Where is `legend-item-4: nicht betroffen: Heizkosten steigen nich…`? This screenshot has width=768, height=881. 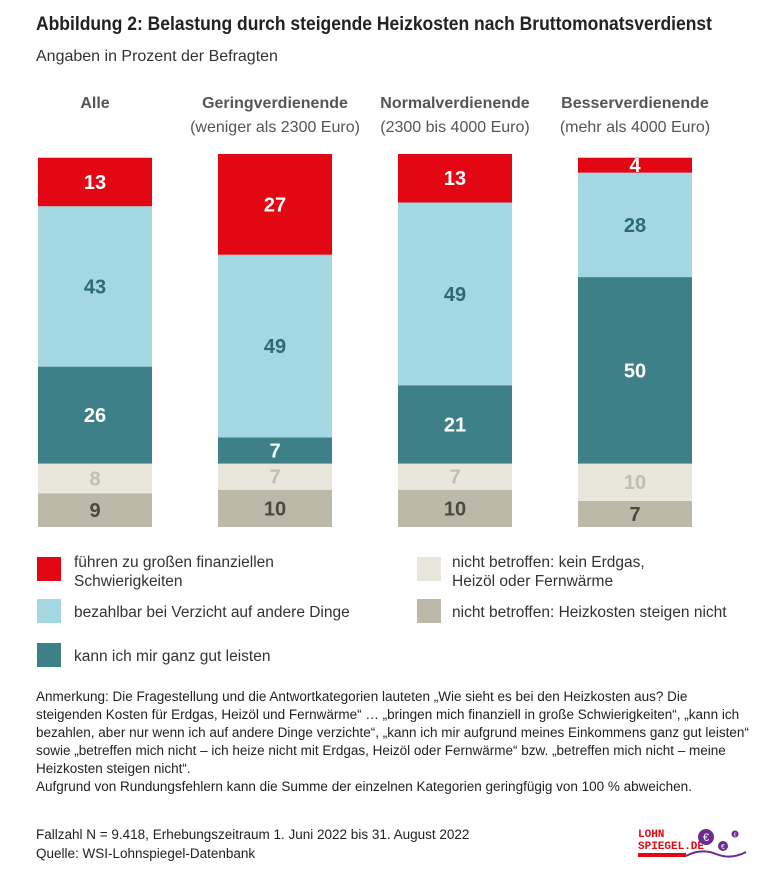 legend-item-4: nicht betroffen: Heizkosten steigen nich… is located at coordinates (589, 612).